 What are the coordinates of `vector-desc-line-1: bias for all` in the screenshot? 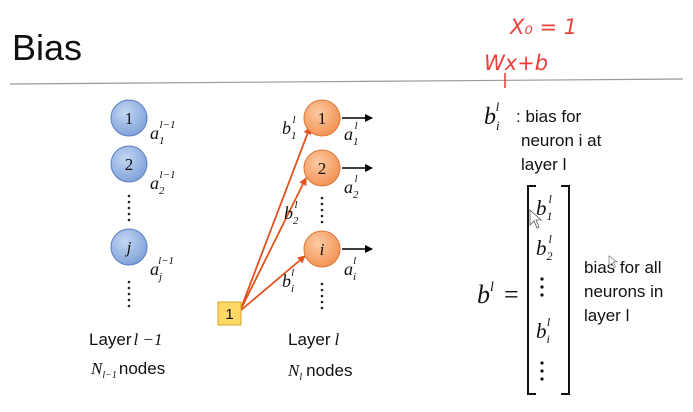 It's located at (622, 267).